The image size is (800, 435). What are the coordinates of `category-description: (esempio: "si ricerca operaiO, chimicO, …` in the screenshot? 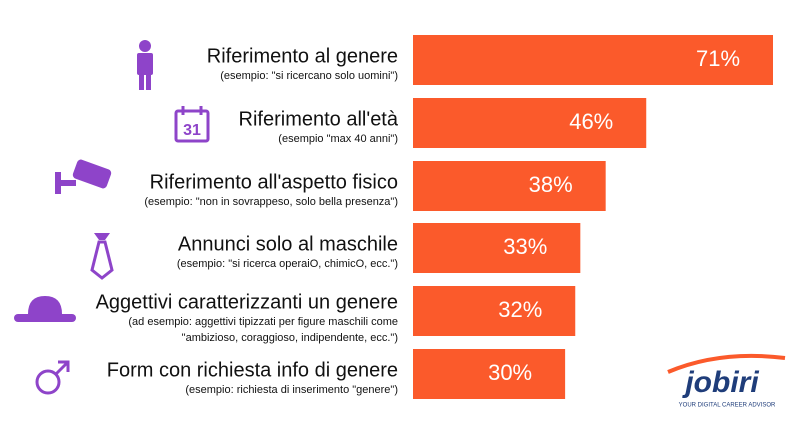 It's located at (287, 264).